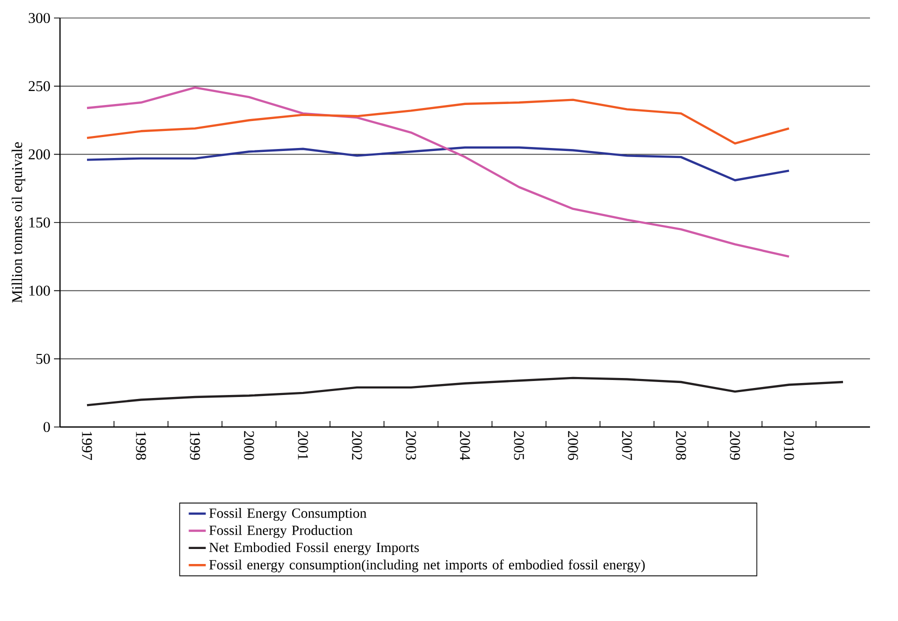 Image resolution: width=898 pixels, height=621 pixels. Describe the element at coordinates (411, 445) in the screenshot. I see `x-tick-label: 2003` at that location.